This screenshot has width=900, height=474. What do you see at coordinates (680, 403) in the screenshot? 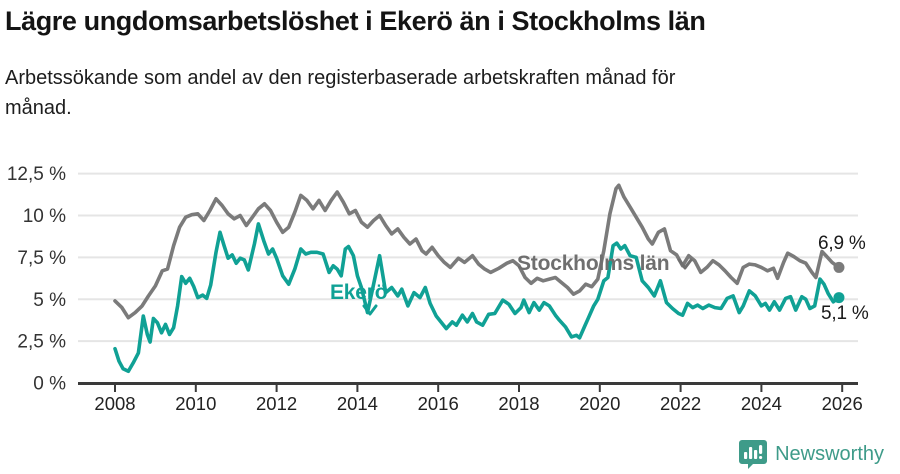
I see `x-tick-label: 2022` at bounding box center [680, 403].